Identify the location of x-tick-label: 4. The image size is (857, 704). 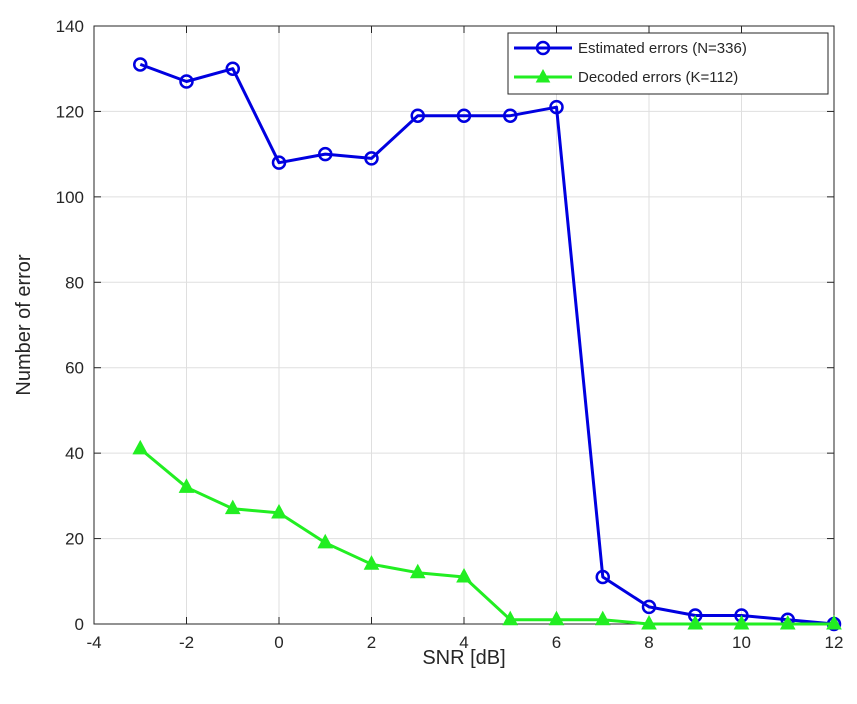
(463, 642).